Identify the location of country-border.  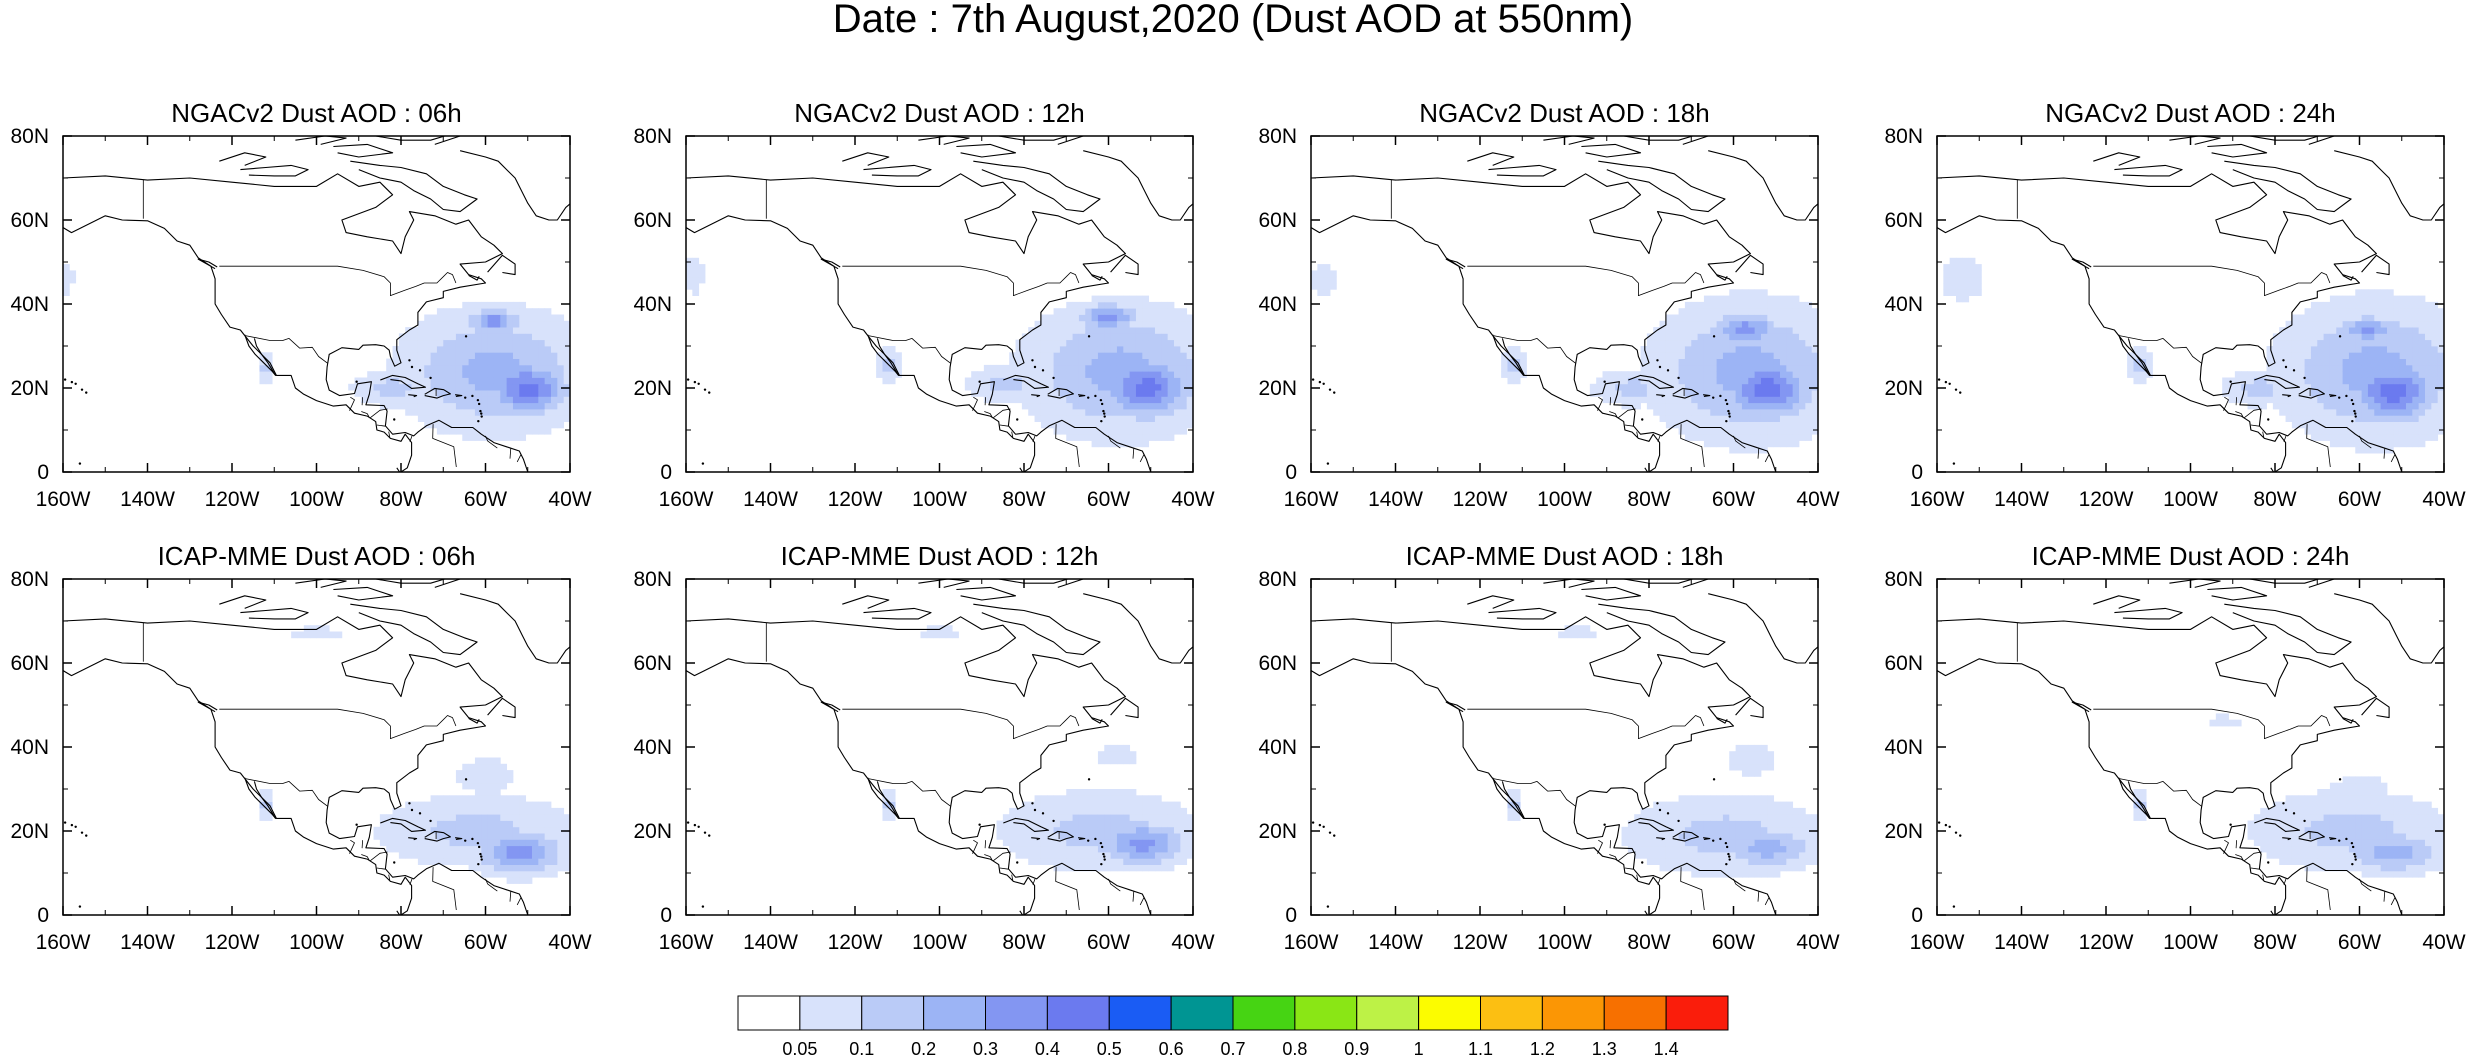
(1637, 435).